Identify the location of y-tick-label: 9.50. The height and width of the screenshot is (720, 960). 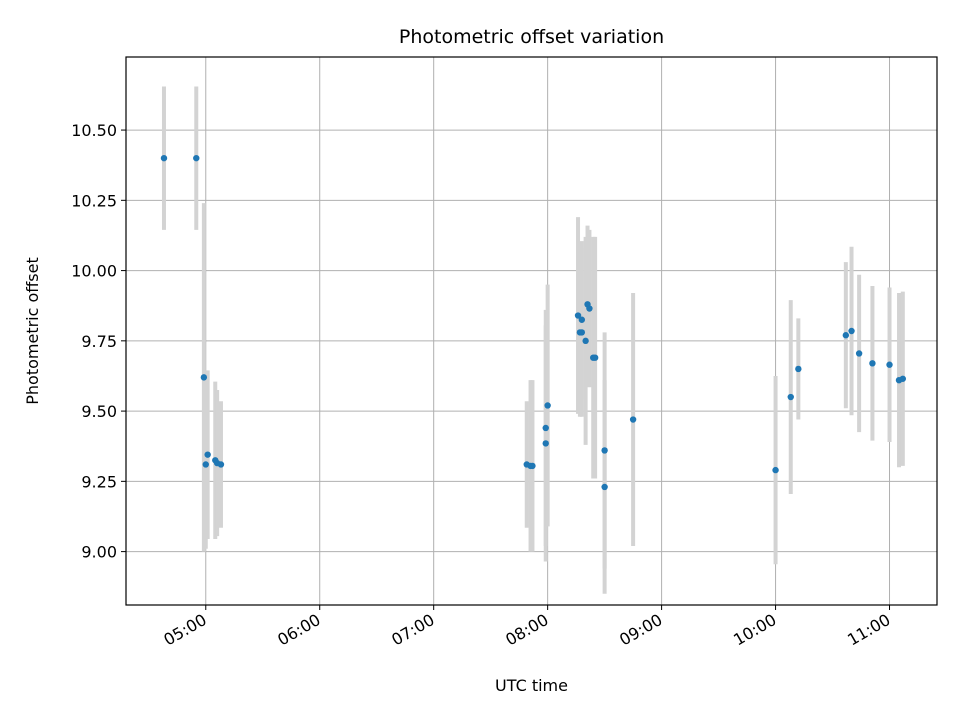
(99, 411).